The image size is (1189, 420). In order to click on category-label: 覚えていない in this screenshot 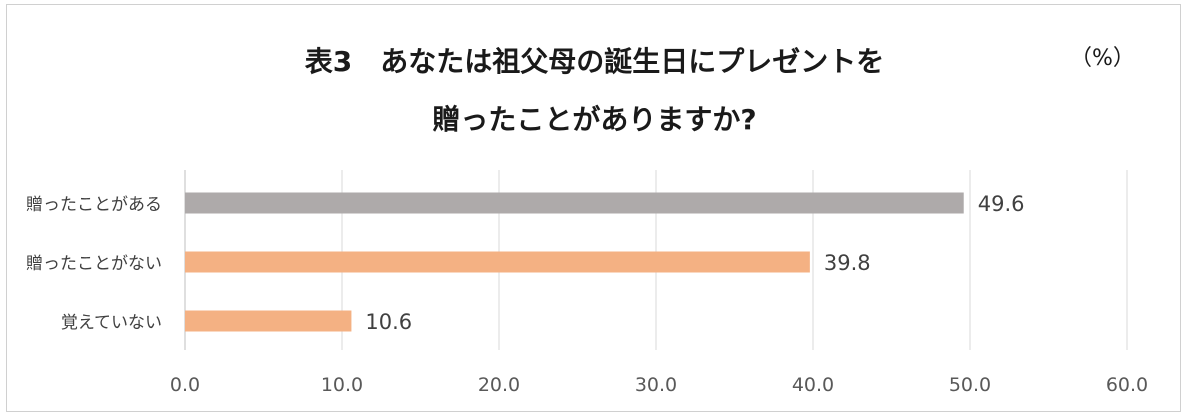, I will do `click(111, 323)`.